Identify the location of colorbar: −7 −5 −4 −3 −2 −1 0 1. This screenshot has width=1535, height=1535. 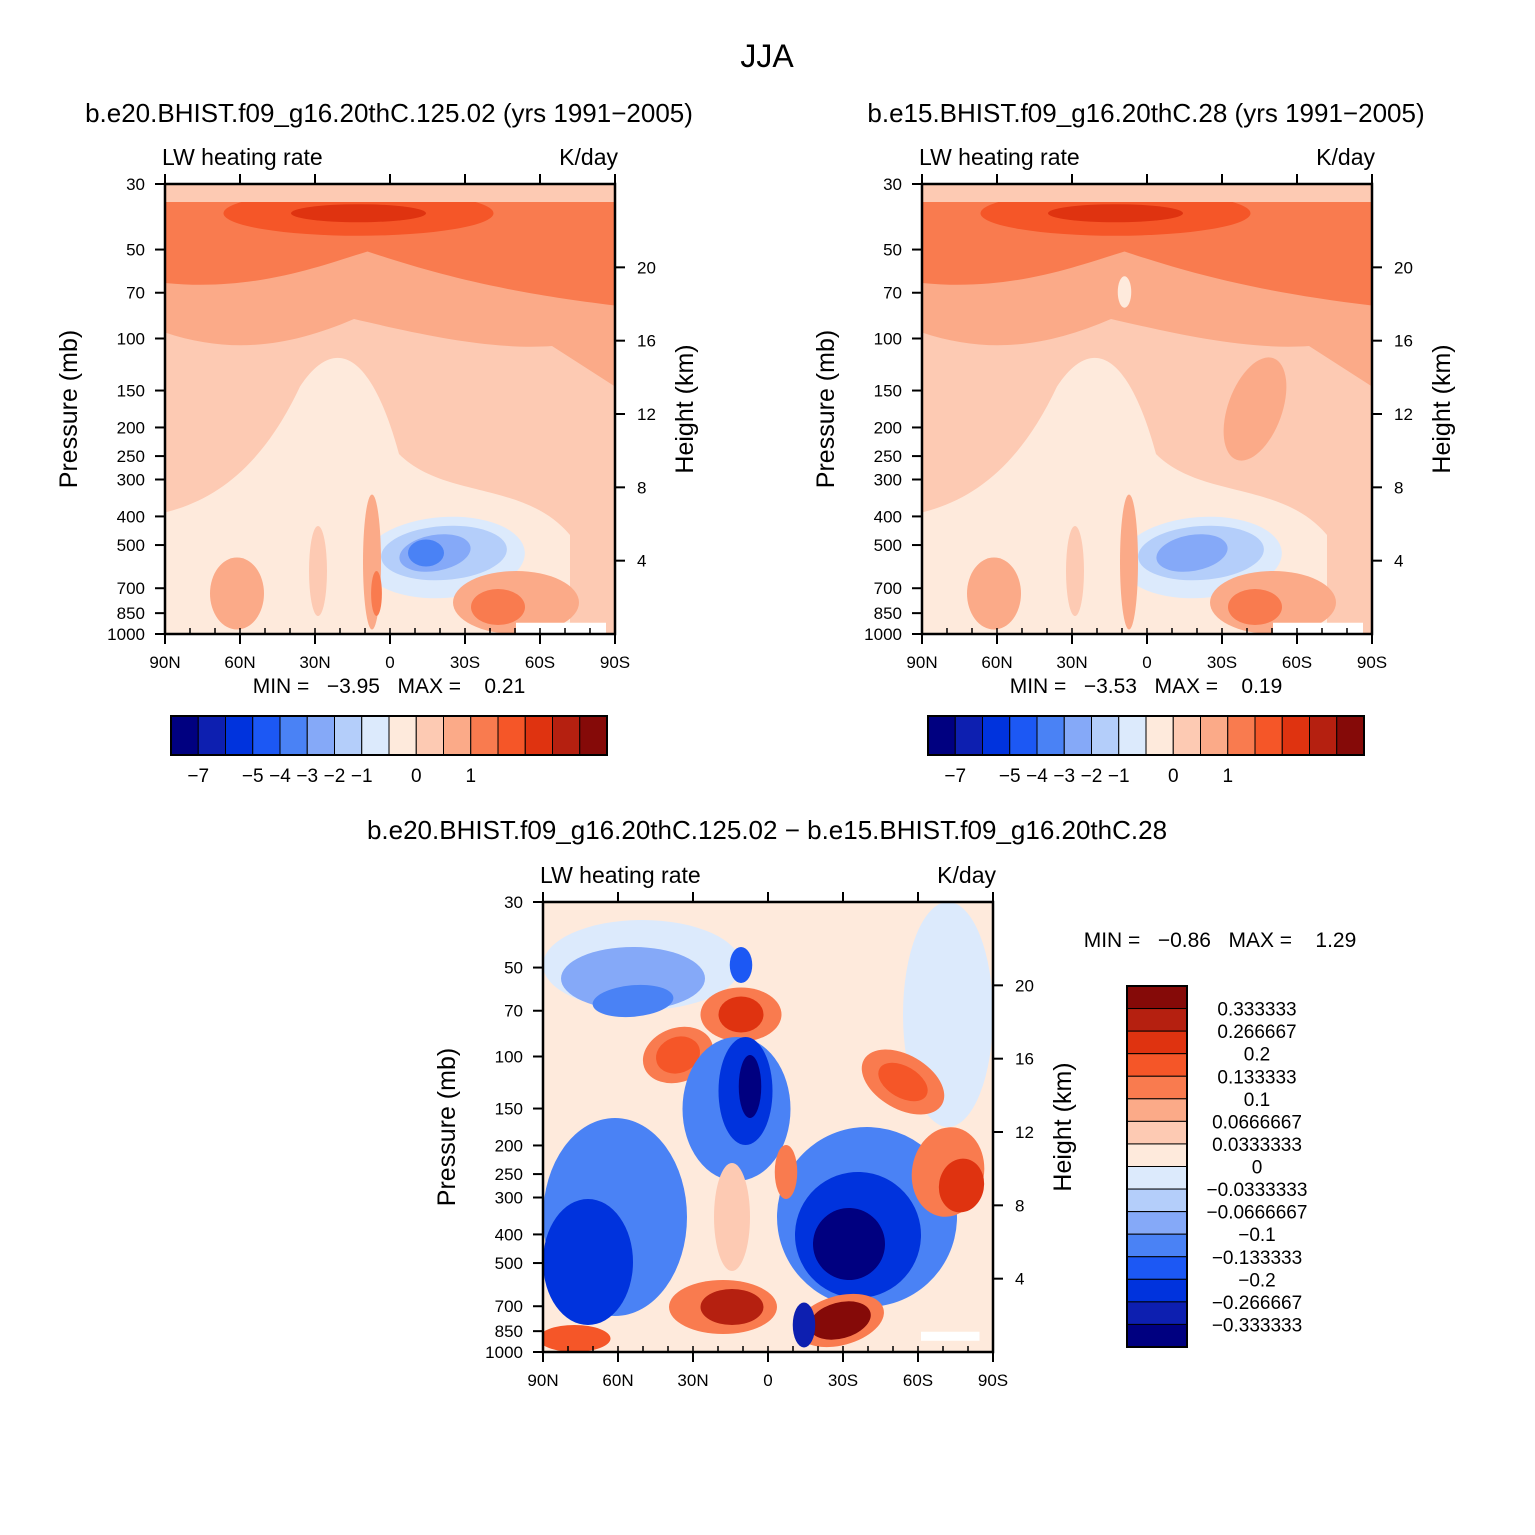
(389, 751).